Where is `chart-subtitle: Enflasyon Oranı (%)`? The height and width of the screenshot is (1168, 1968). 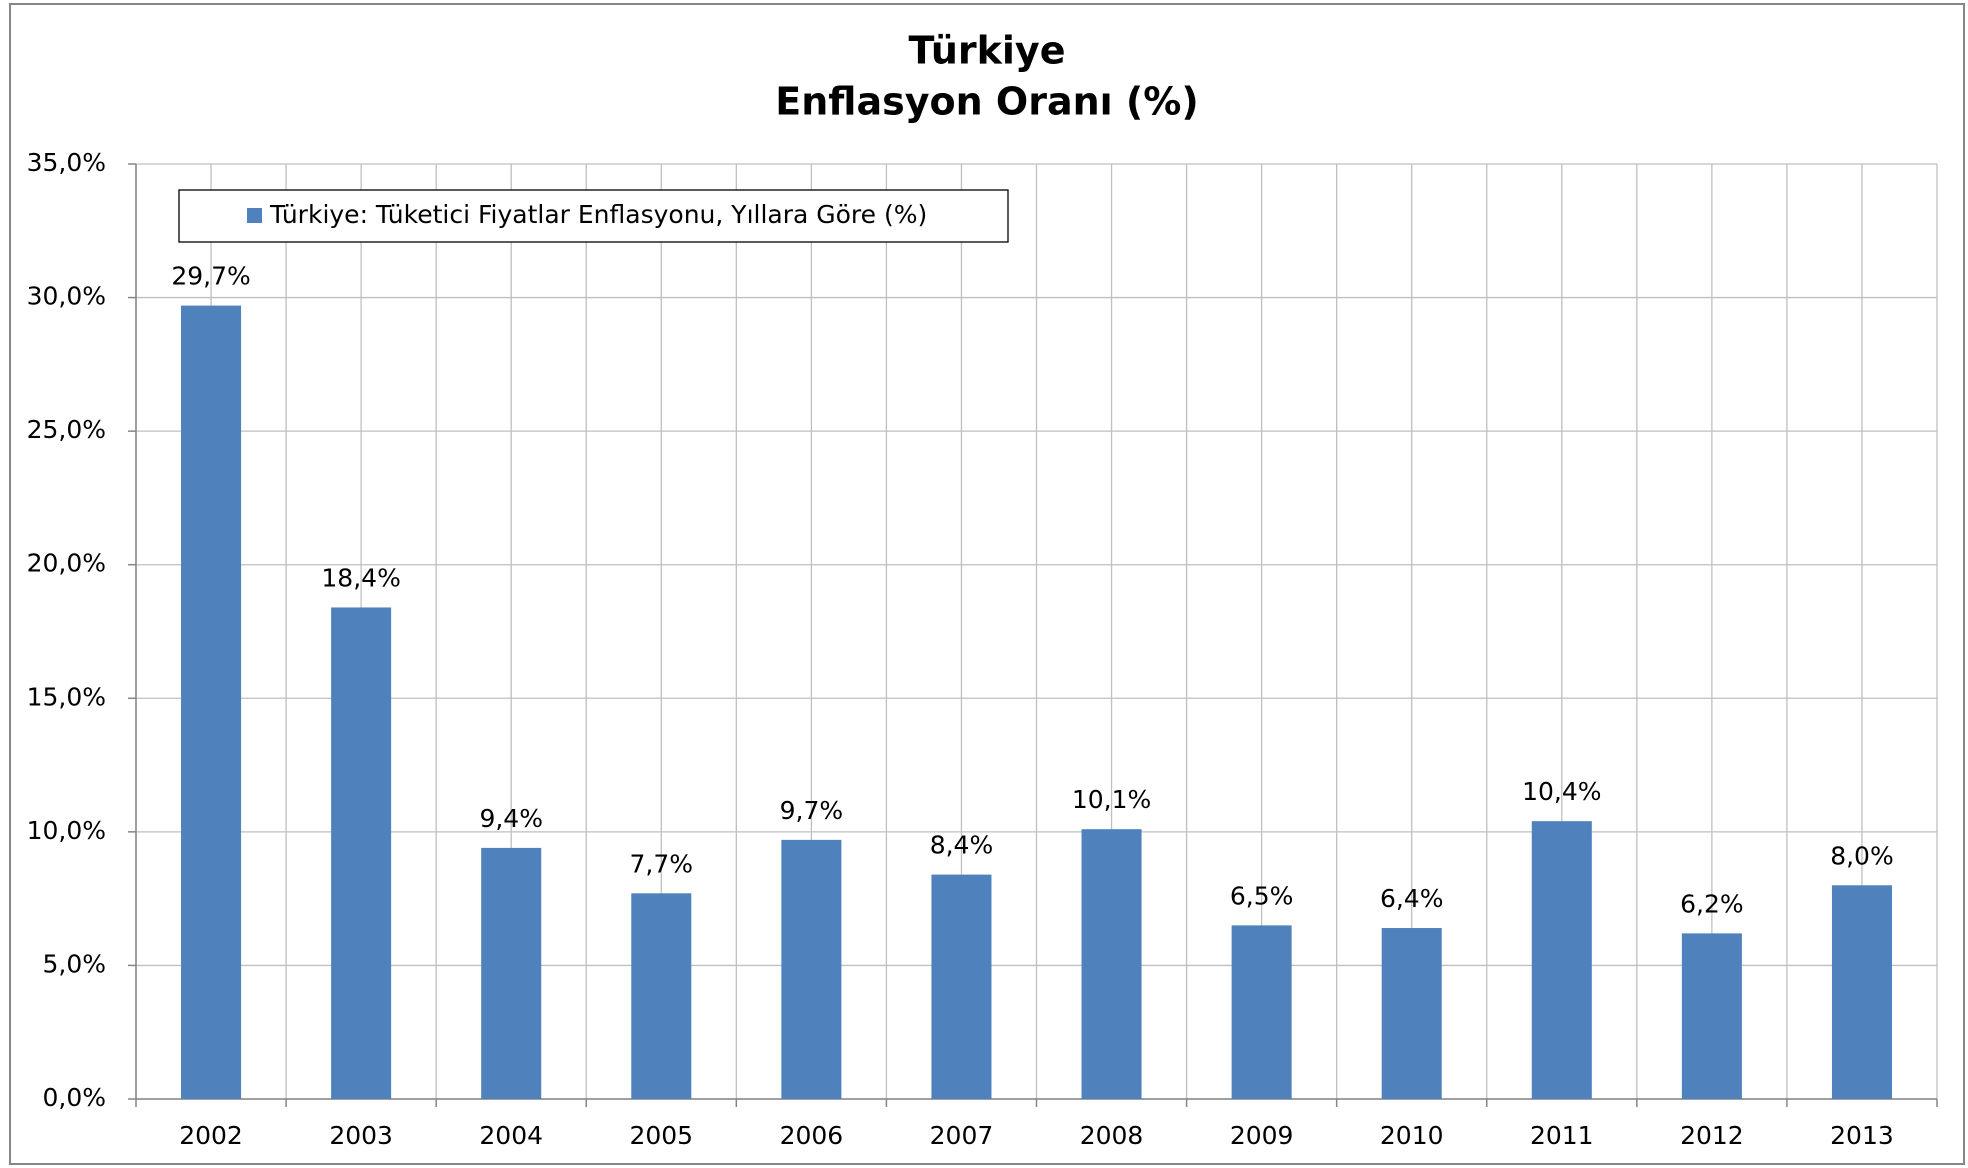
chart-subtitle: Enflasyon Oranı (%) is located at coordinates (986, 102).